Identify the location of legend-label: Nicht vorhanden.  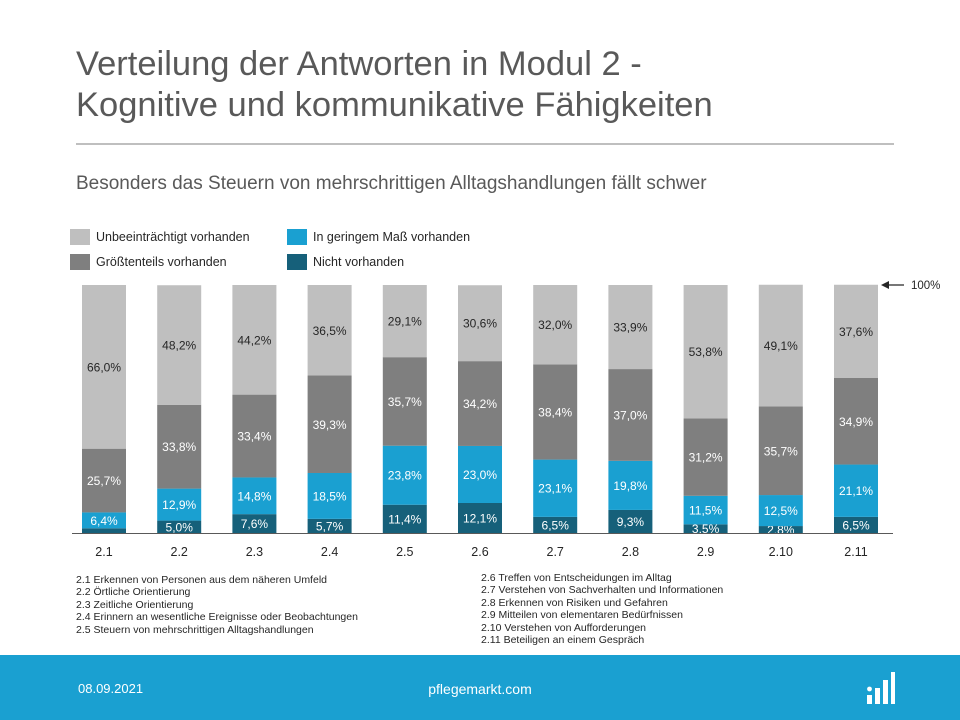
(359, 262).